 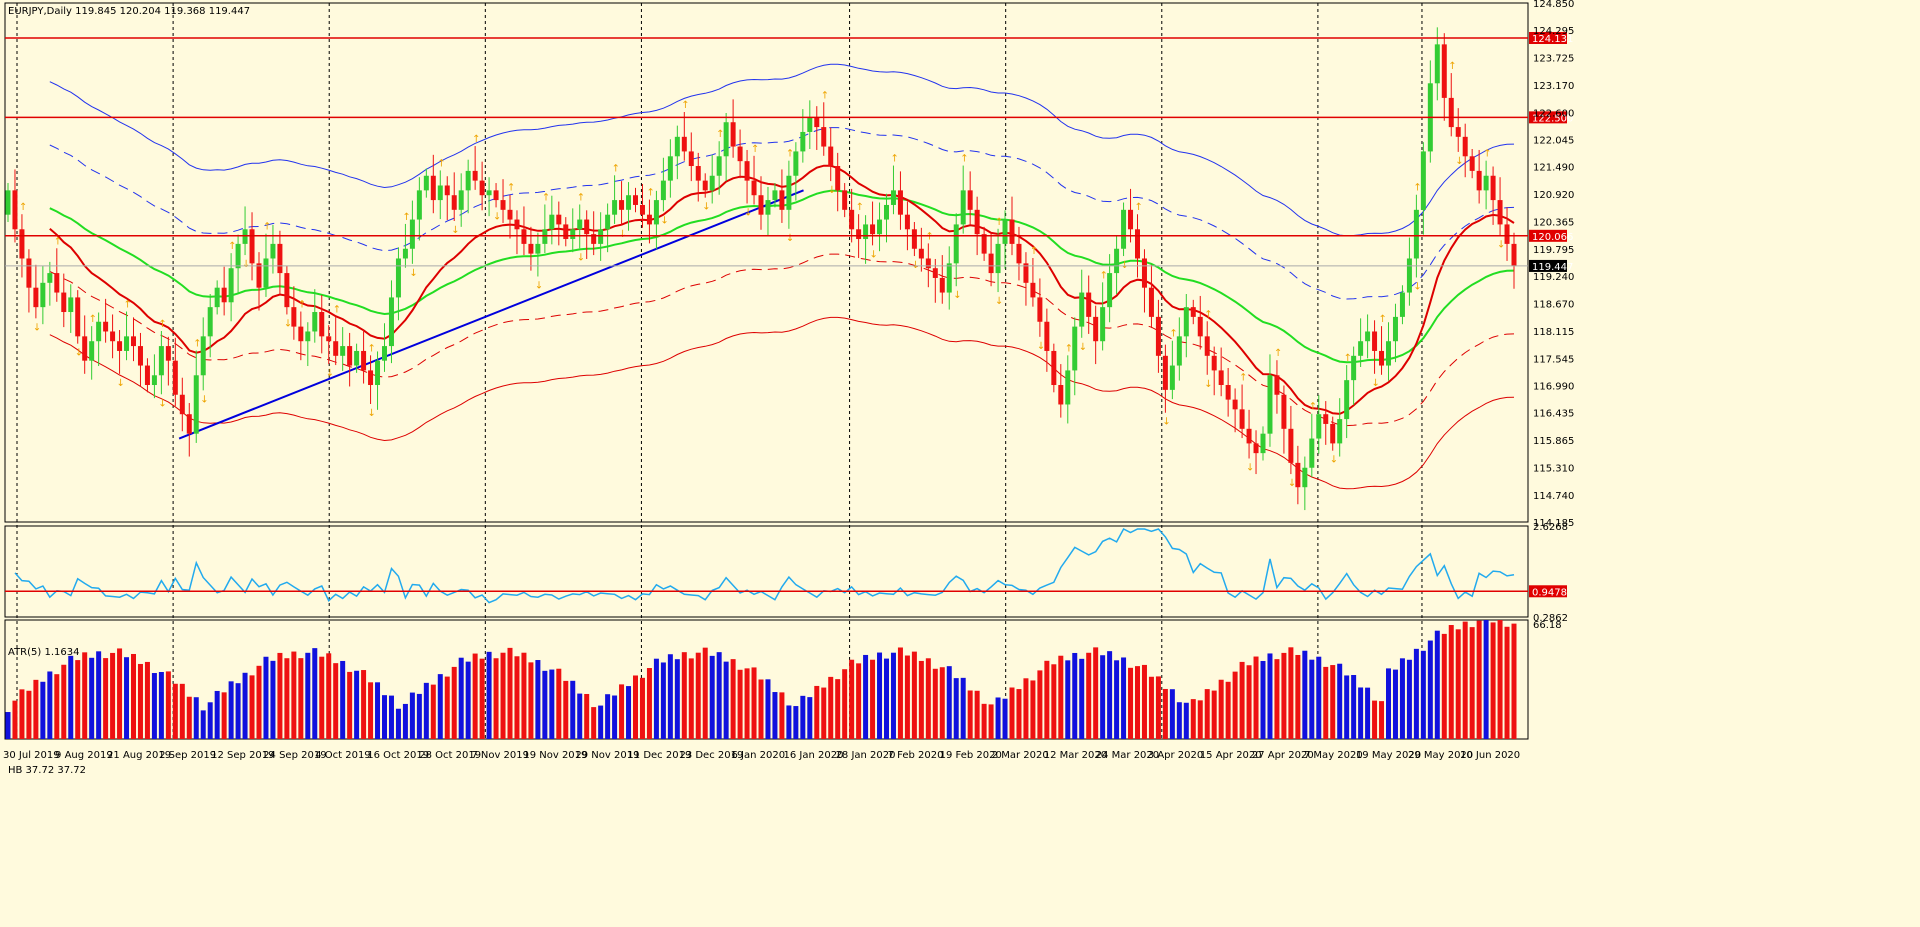 What do you see at coordinates (782, 403) in the screenshot?
I see `lower-outer-band` at bounding box center [782, 403].